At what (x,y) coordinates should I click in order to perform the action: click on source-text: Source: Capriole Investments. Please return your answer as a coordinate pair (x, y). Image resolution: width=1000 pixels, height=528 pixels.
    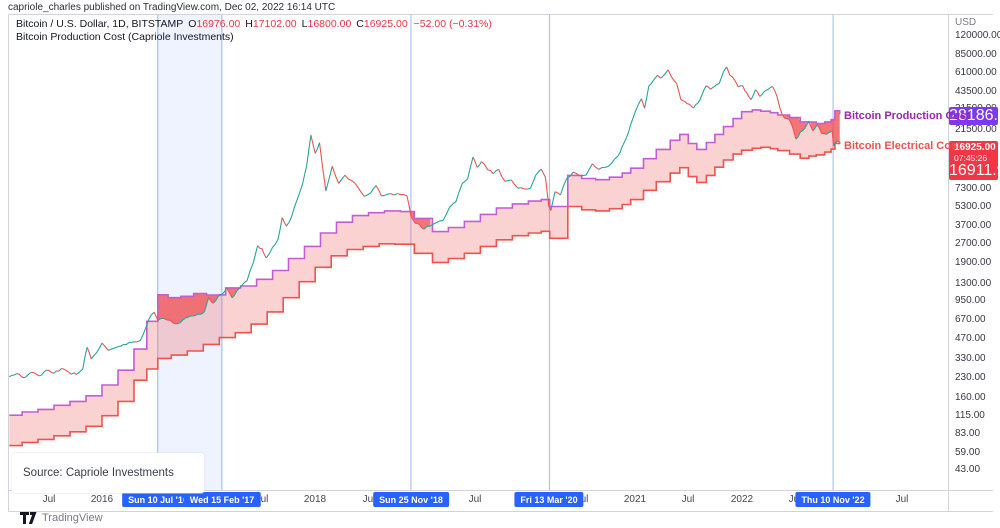
    Looking at the image, I should click on (98, 473).